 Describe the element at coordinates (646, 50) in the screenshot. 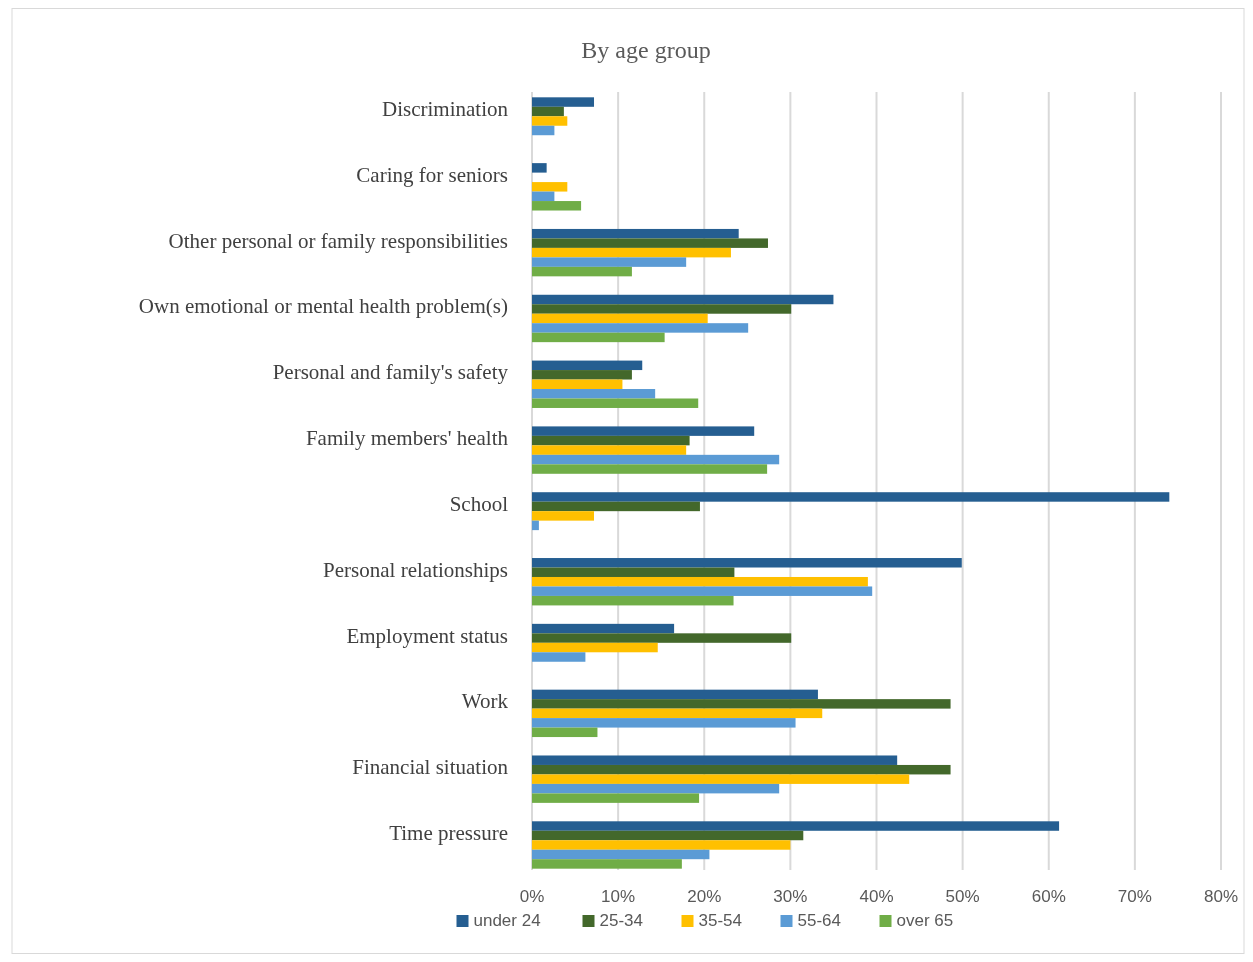

I see `chart-title: By age group` at that location.